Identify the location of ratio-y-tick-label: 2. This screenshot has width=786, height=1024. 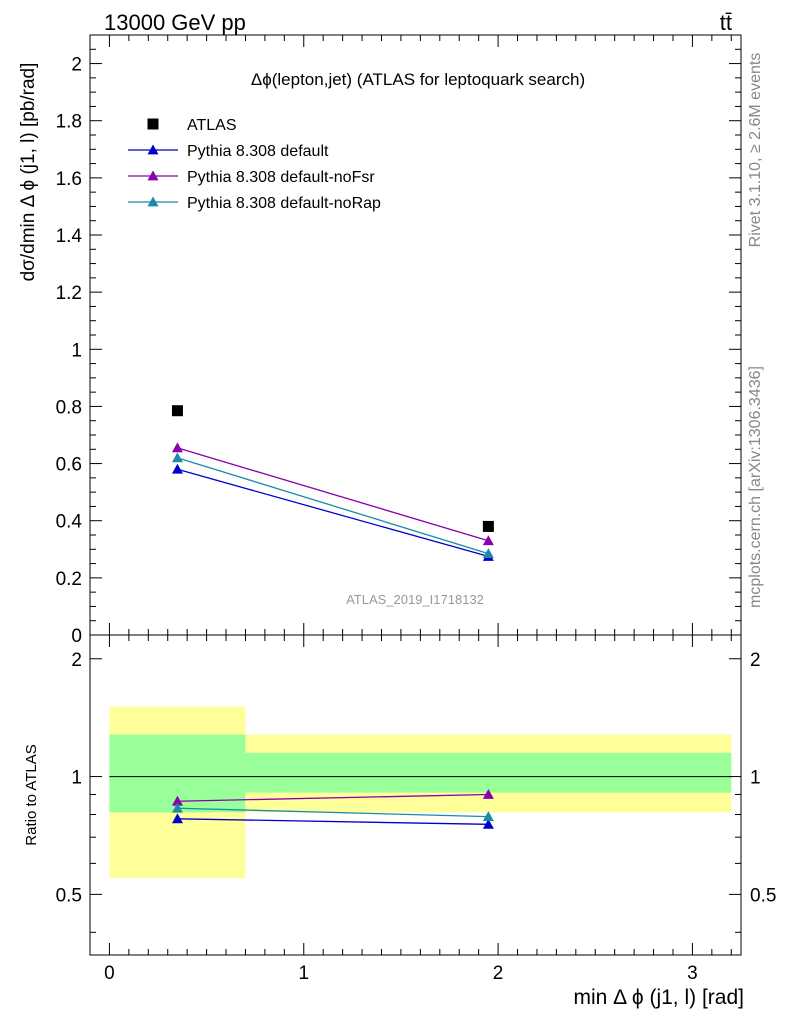
(76, 660).